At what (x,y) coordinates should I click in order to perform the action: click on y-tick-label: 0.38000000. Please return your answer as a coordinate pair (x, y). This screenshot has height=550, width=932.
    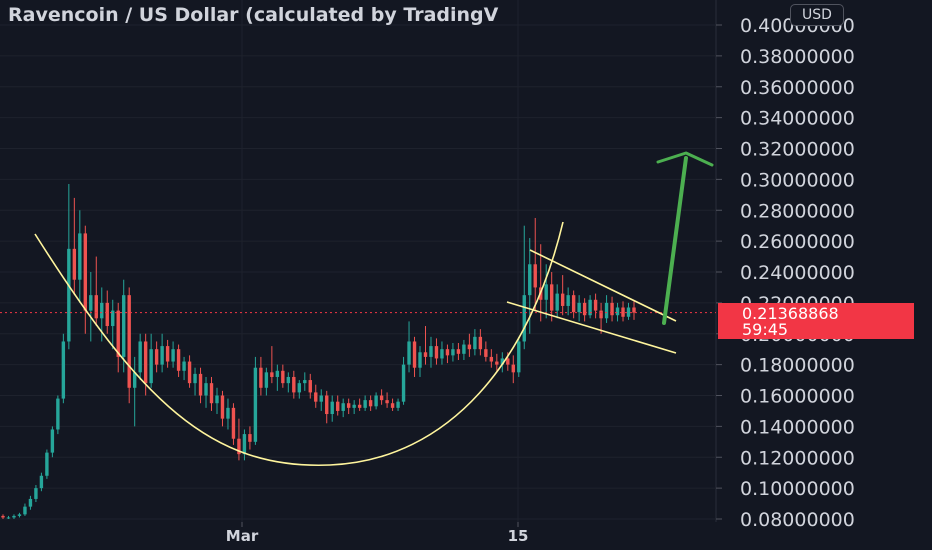
    Looking at the image, I should click on (797, 57).